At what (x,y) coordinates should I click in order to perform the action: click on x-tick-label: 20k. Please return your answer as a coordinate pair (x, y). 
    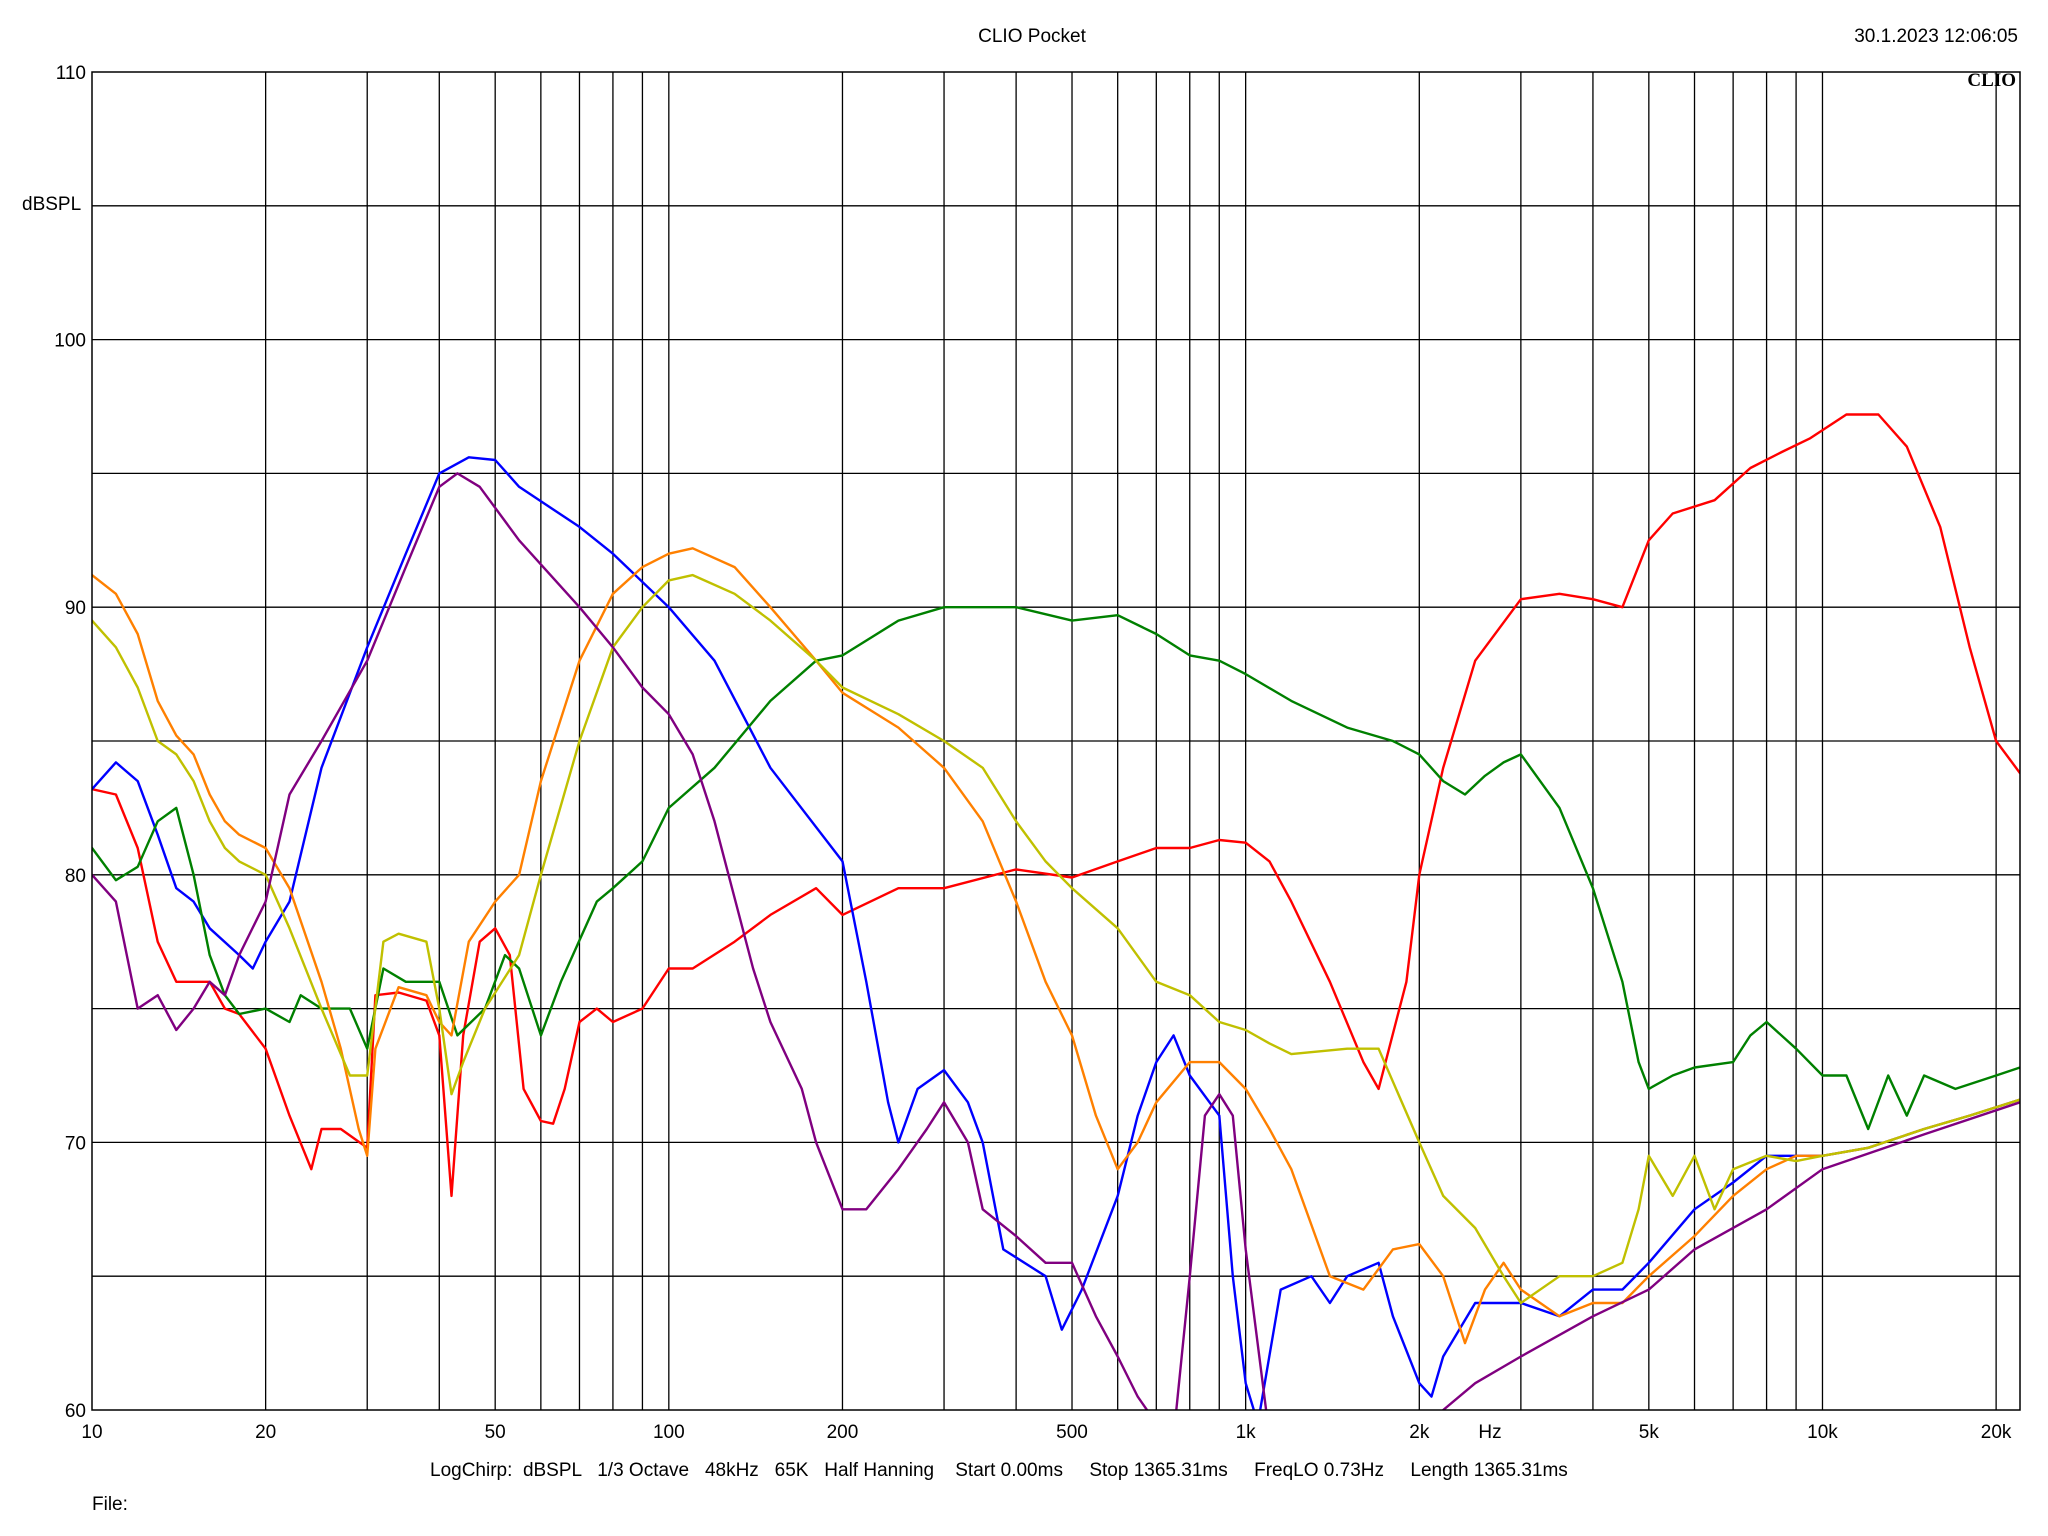
    Looking at the image, I should click on (1996, 1432).